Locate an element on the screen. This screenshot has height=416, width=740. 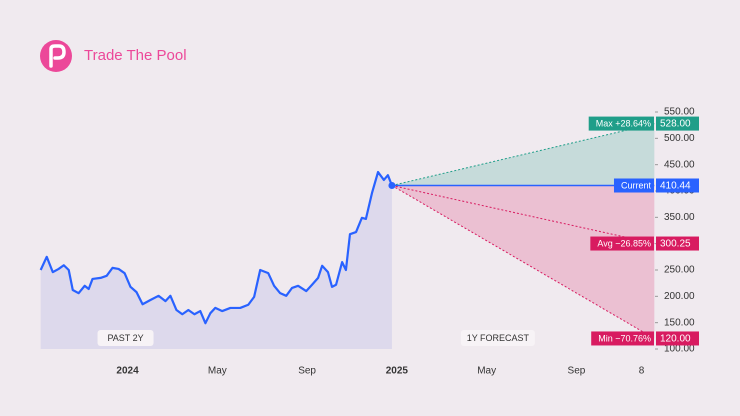
level-label: Avg −26.85% 300.25 is located at coordinates (644, 243).